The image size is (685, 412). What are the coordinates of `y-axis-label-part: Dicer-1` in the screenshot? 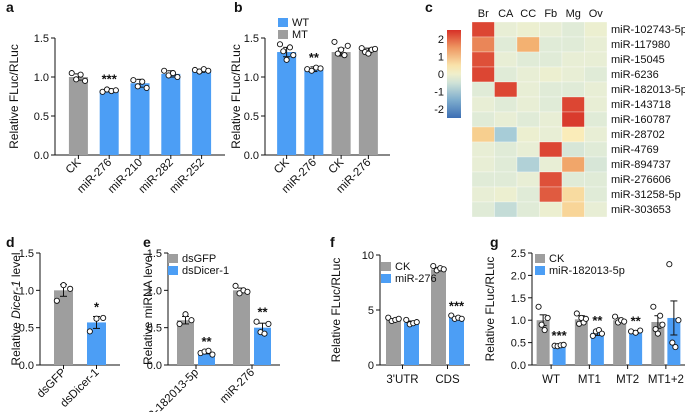 It's located at (16, 299).